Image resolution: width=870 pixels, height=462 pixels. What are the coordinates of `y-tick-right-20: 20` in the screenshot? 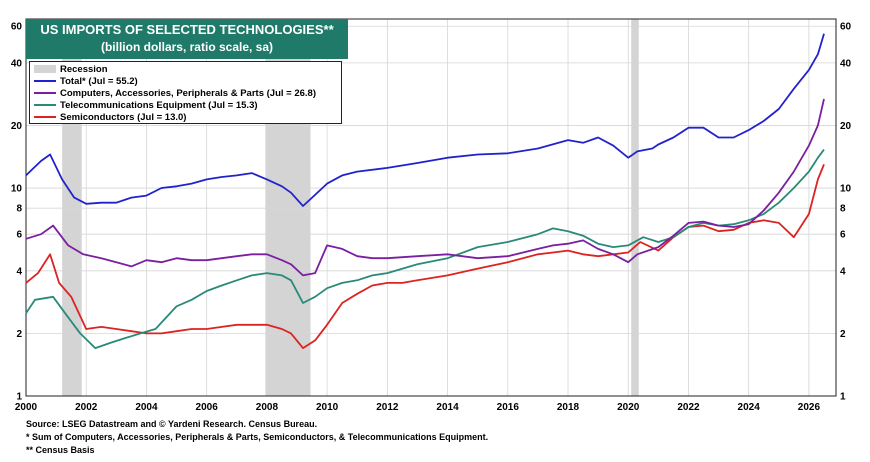 It's located at (846, 126).